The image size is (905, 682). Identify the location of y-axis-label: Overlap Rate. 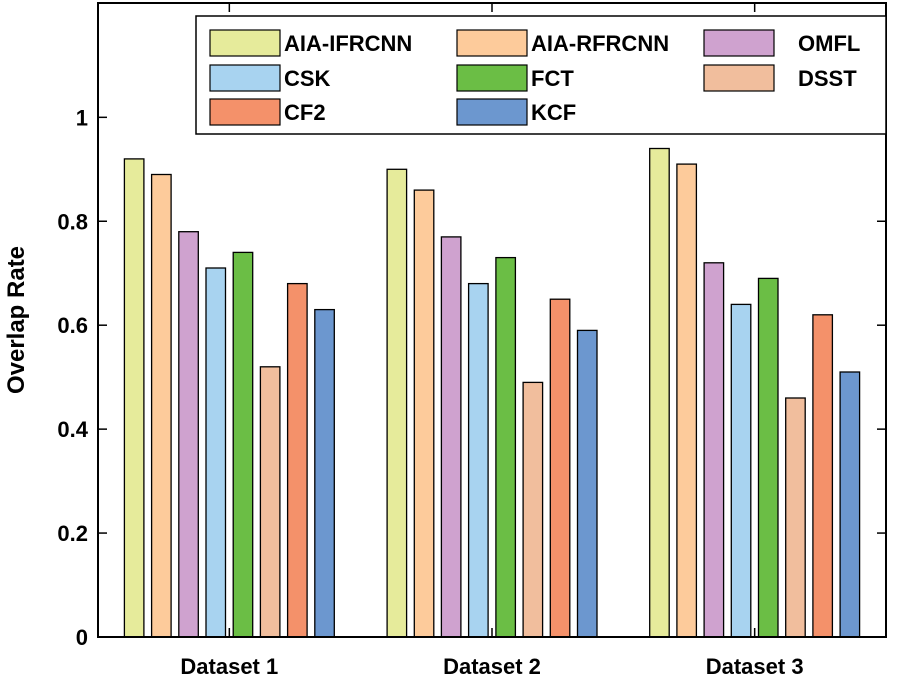
(16, 320).